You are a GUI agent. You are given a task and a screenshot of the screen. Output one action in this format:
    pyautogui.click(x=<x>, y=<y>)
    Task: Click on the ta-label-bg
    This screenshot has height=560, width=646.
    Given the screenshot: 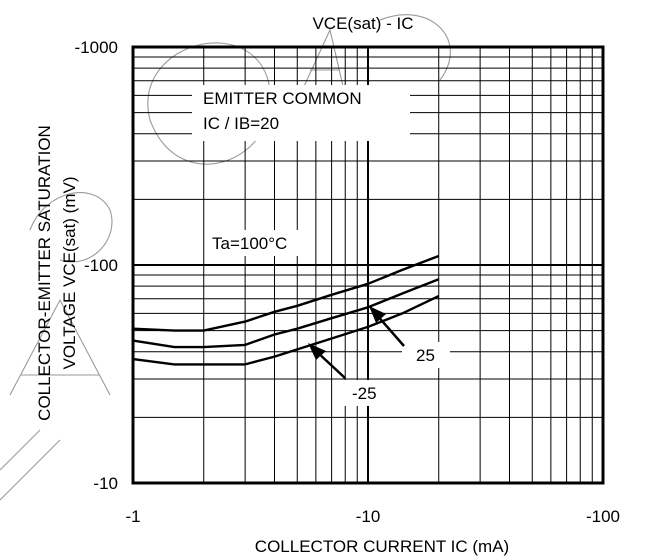 What is the action you would take?
    pyautogui.click(x=258, y=243)
    